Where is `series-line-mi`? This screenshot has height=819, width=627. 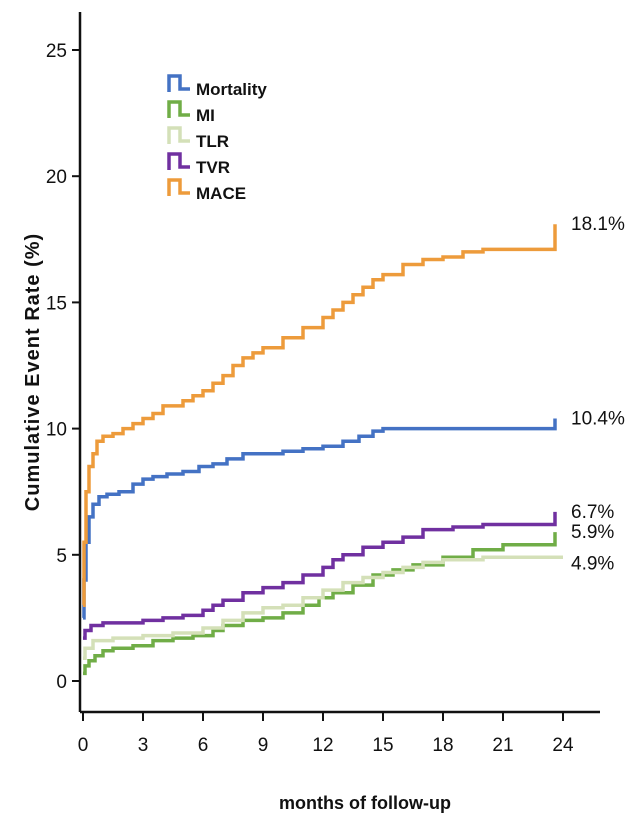
series-line-mi is located at coordinates (320, 604).